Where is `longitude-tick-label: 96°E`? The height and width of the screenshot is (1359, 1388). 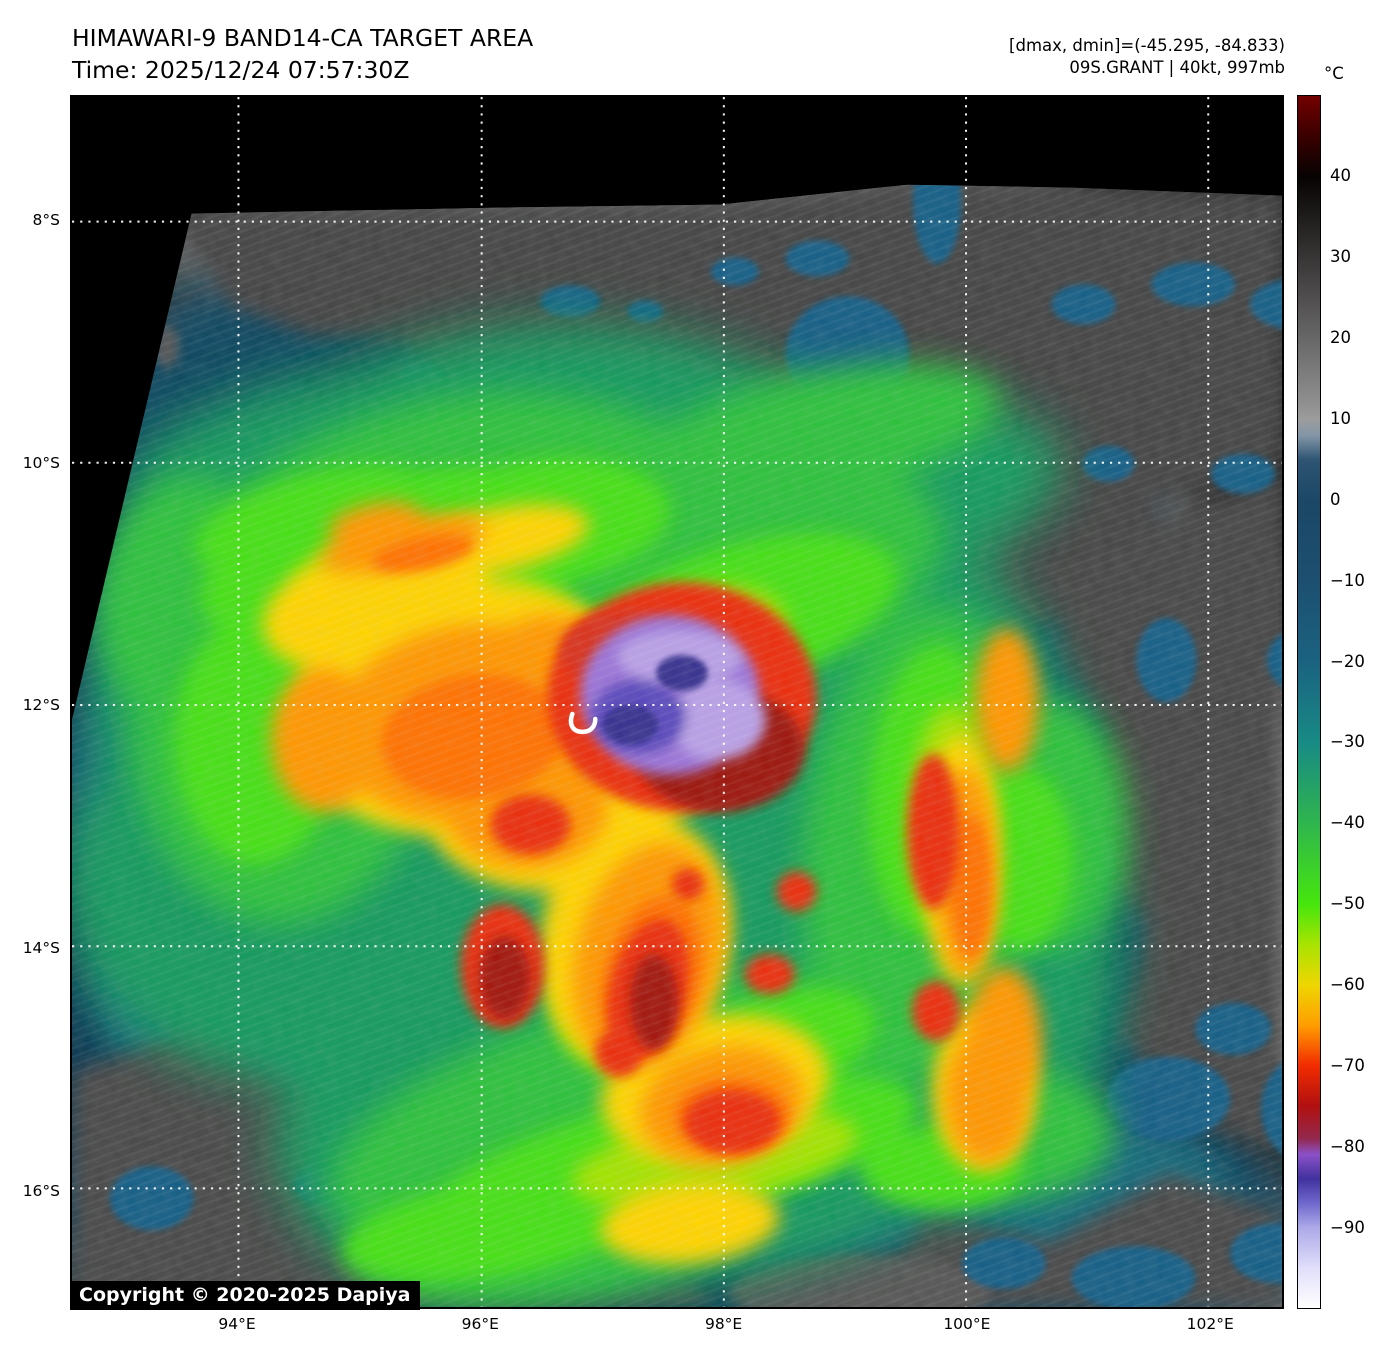
longitude-tick-label: 96°E is located at coordinates (480, 1324).